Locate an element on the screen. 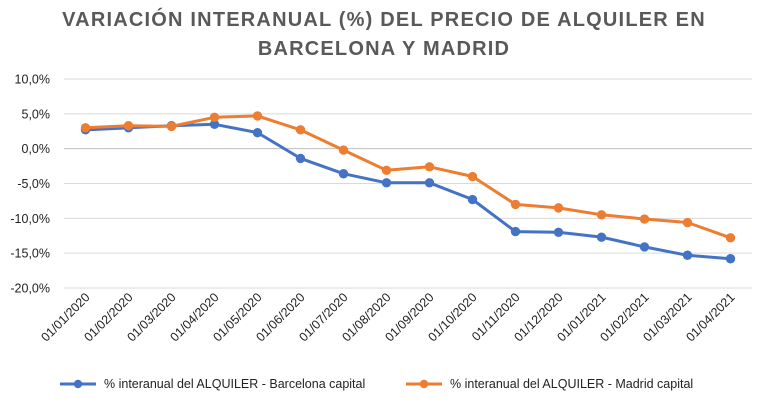 This screenshot has width=768, height=404. y-tick-label: 10,0% is located at coordinates (32, 80).